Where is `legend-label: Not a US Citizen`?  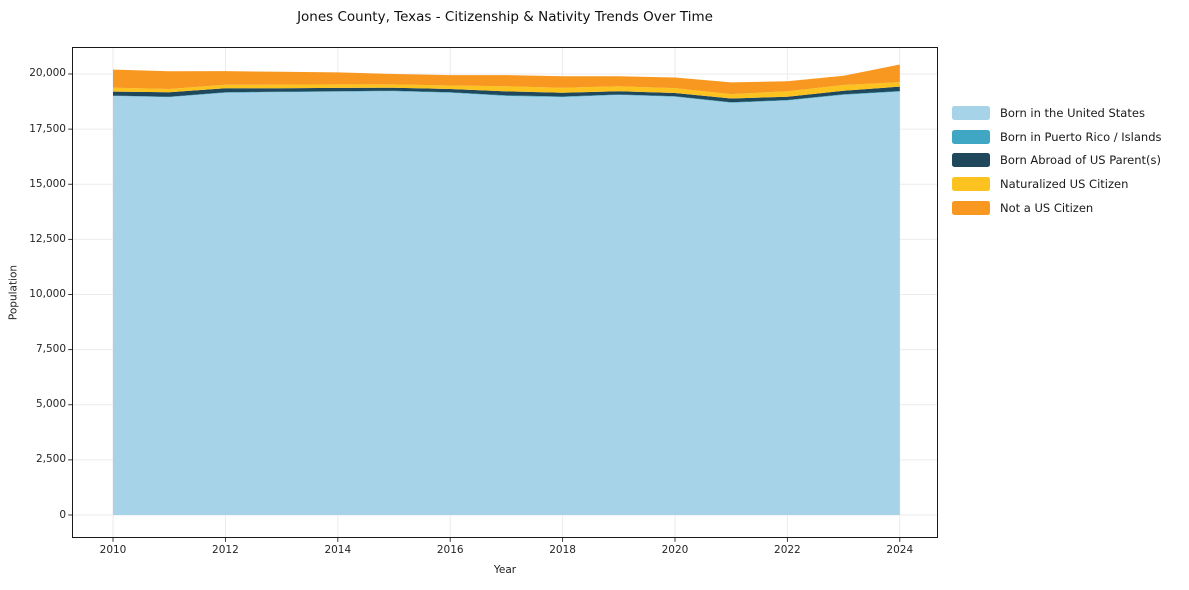
legend-label: Not a US Citizen is located at coordinates (1047, 207).